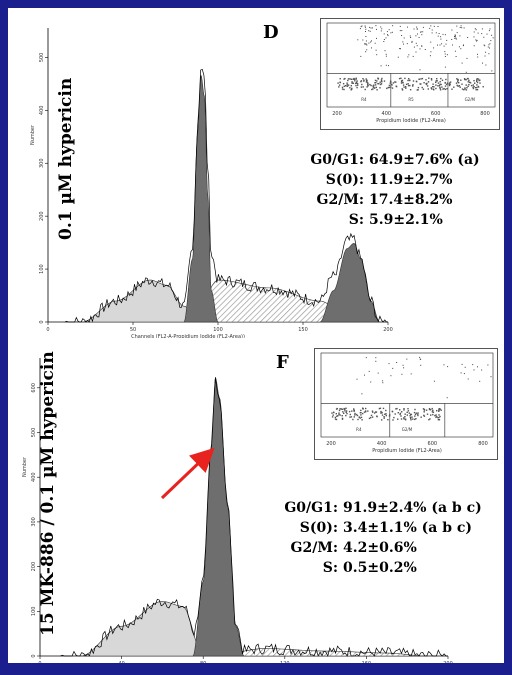  I want to click on inset-x-label: Propidium Iodide (FL2-Area), so click(411, 121).